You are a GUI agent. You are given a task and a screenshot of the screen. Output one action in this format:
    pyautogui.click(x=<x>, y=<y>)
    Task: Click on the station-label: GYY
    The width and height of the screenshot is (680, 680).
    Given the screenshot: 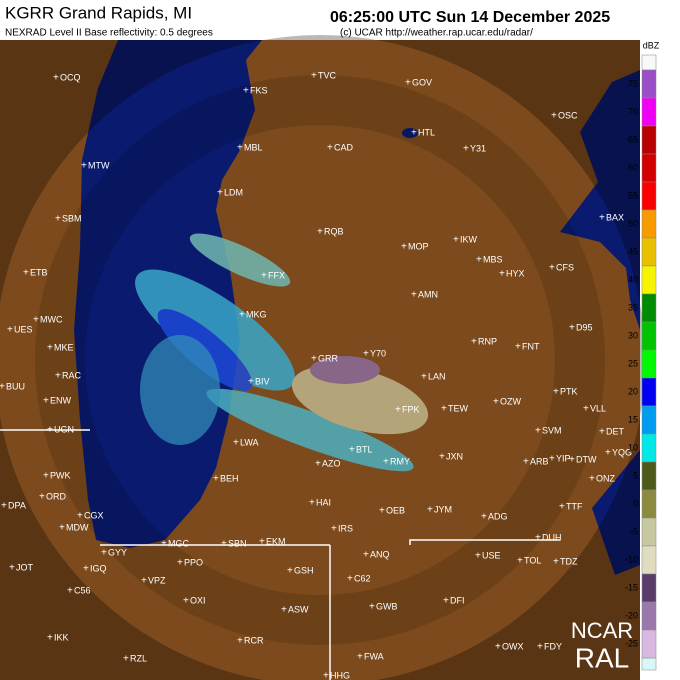 What is the action you would take?
    pyautogui.click(x=117, y=552)
    